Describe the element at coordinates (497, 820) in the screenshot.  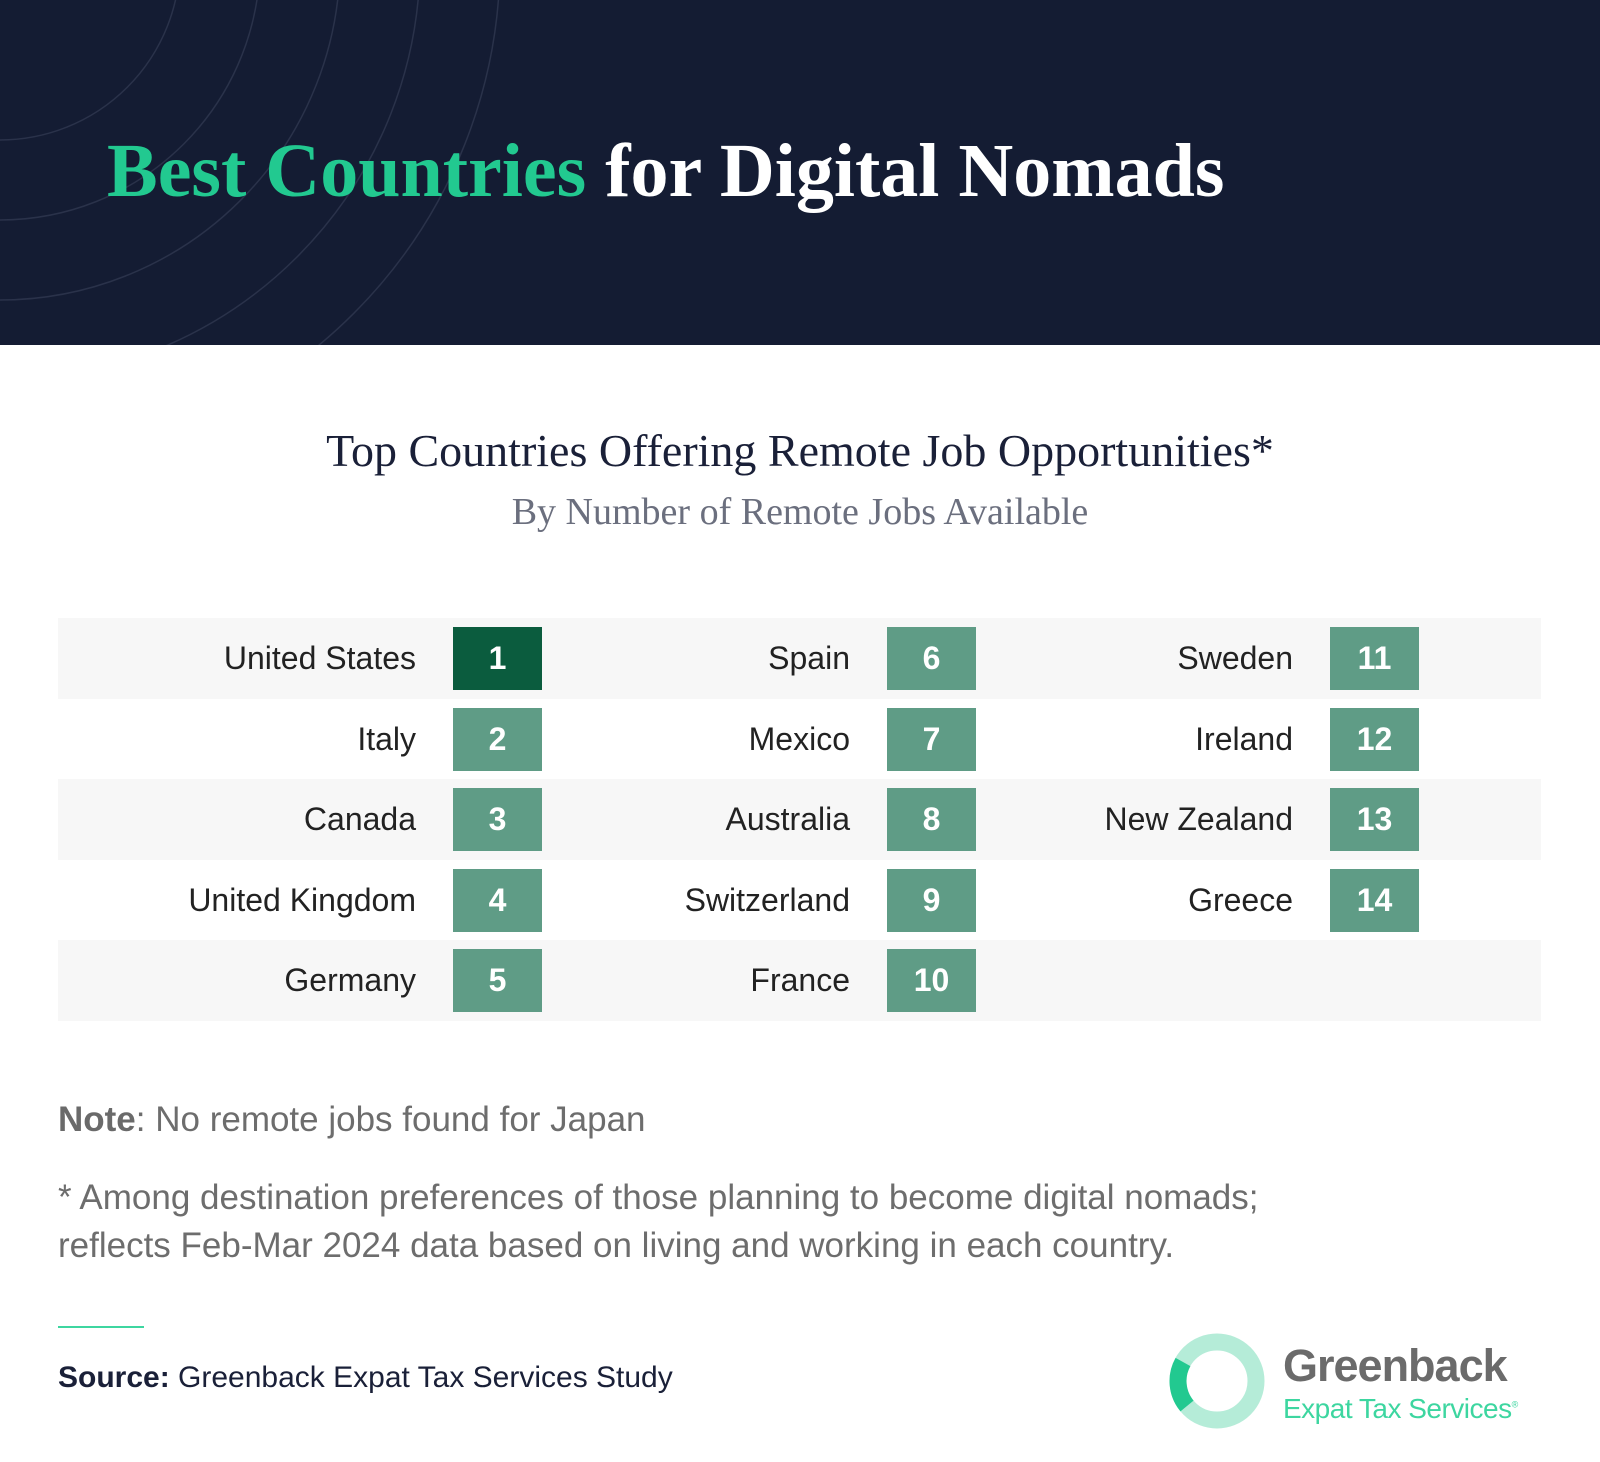
I see `rank-badge: 3` at that location.